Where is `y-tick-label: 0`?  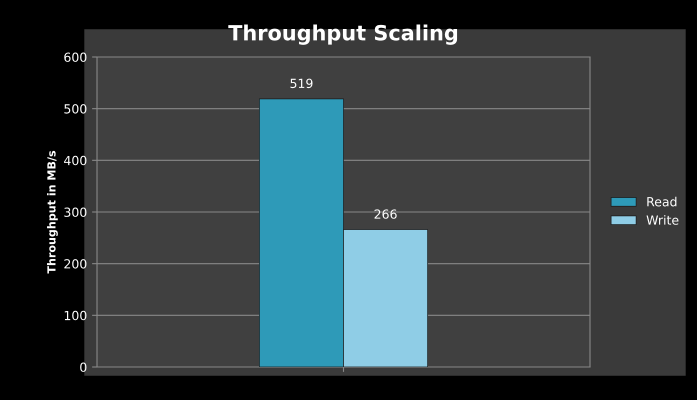
y-tick-label: 0 is located at coordinates (83, 367).